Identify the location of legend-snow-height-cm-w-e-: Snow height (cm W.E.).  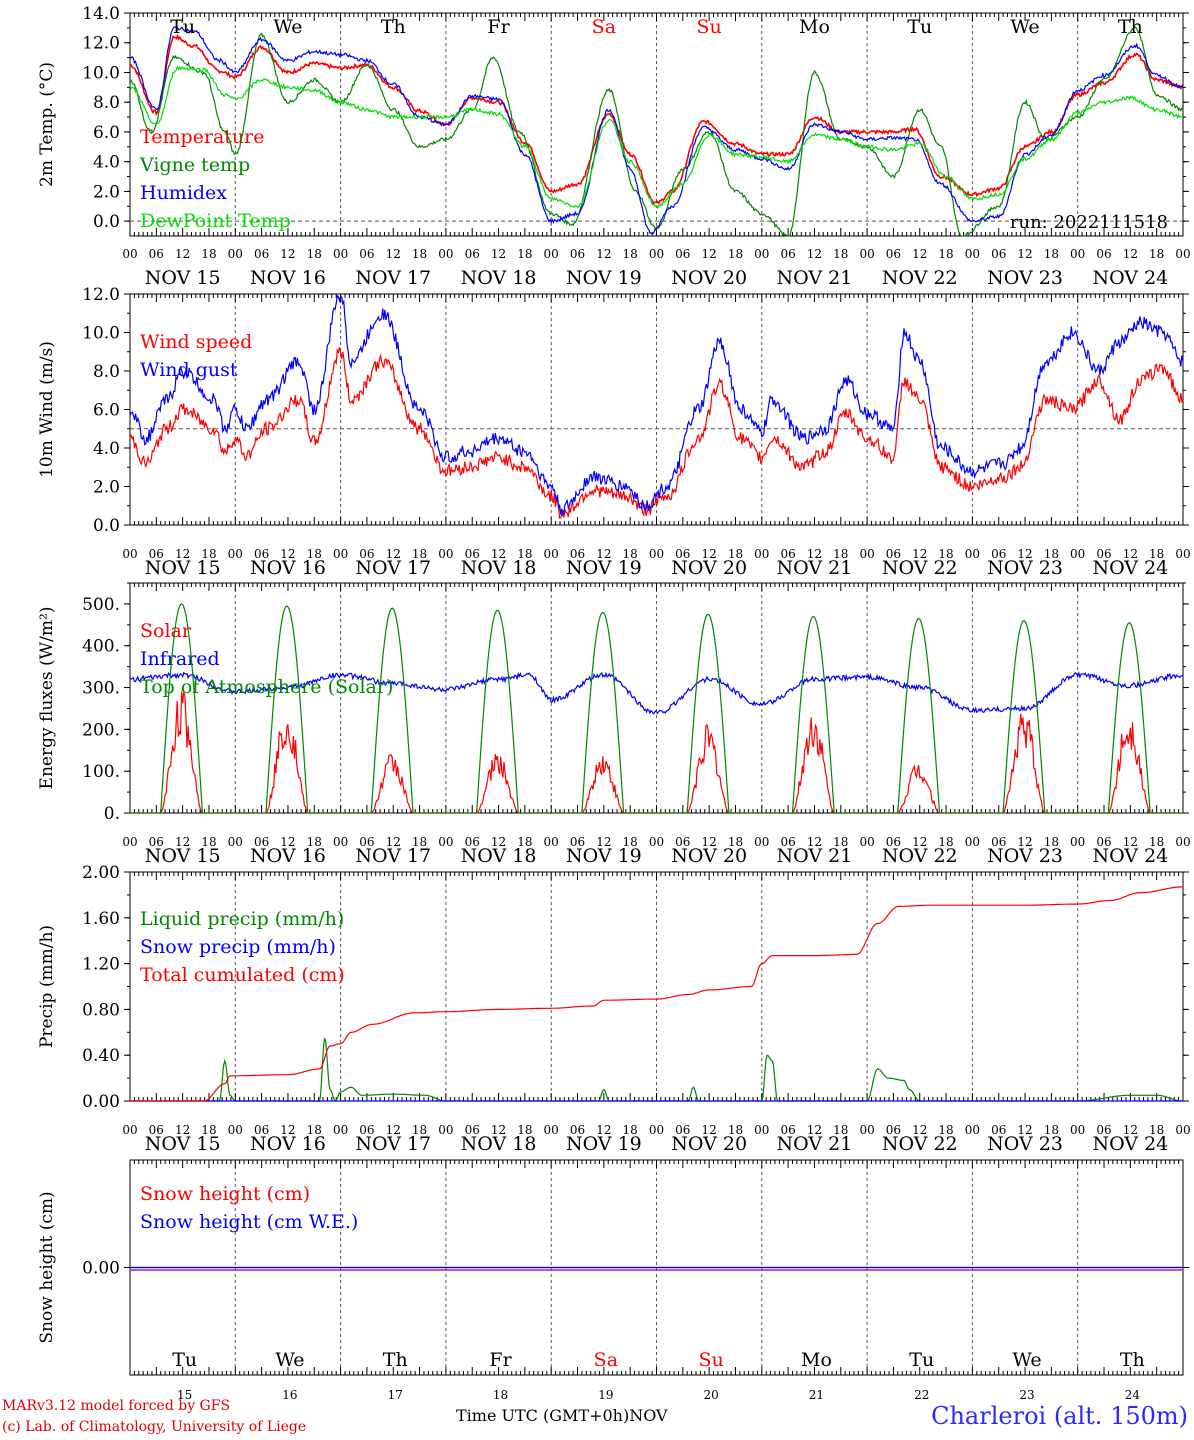
(249, 1222).